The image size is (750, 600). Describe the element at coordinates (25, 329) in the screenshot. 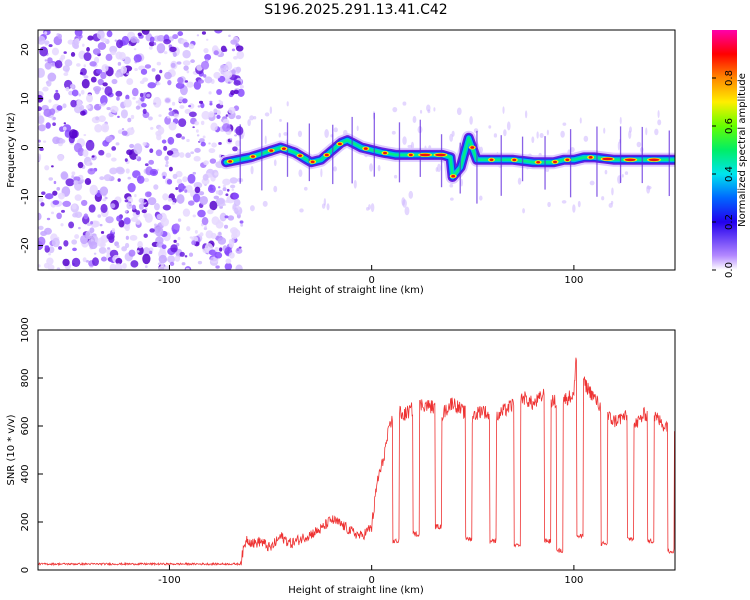

I see `snr-y-tick-label: 1000` at that location.